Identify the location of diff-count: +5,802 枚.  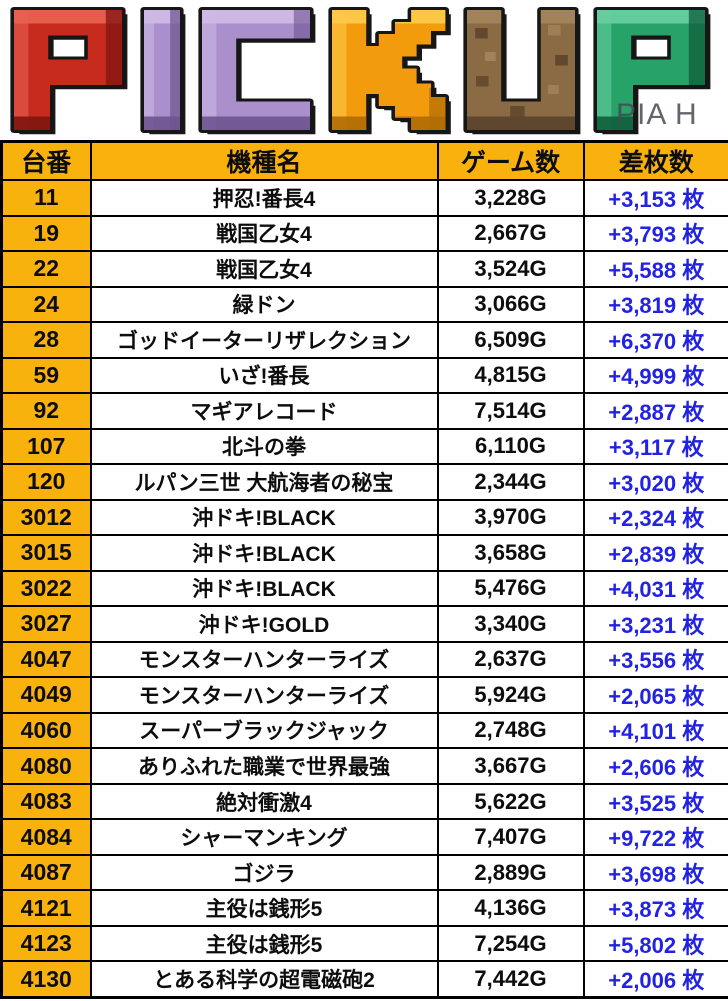
(655, 943).